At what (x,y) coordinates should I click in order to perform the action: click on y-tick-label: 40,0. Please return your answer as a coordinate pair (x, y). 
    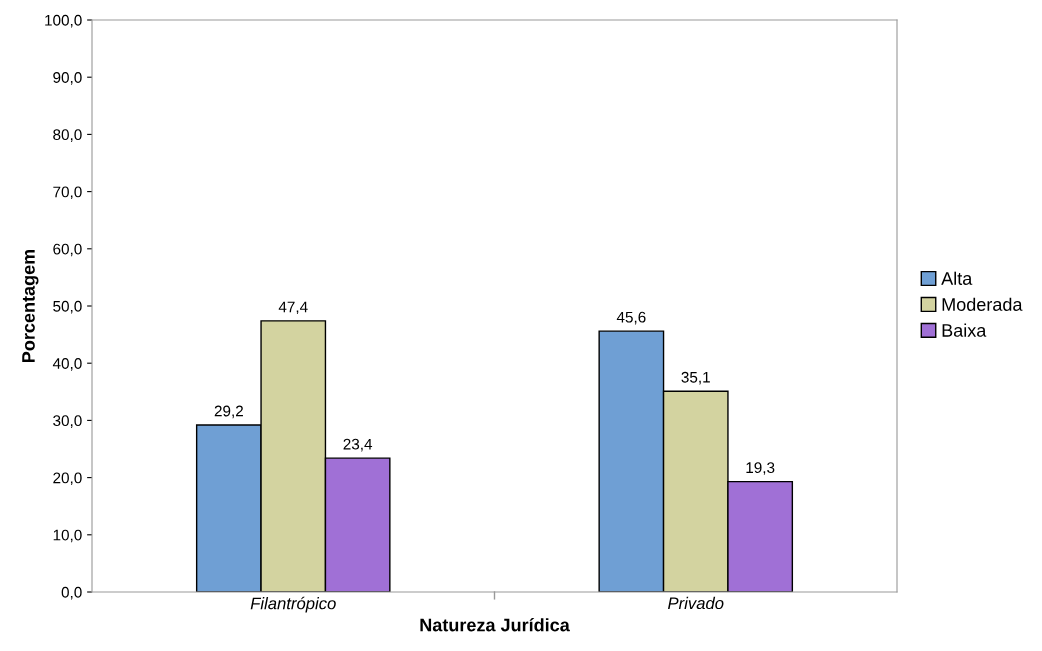
    Looking at the image, I should click on (67, 364).